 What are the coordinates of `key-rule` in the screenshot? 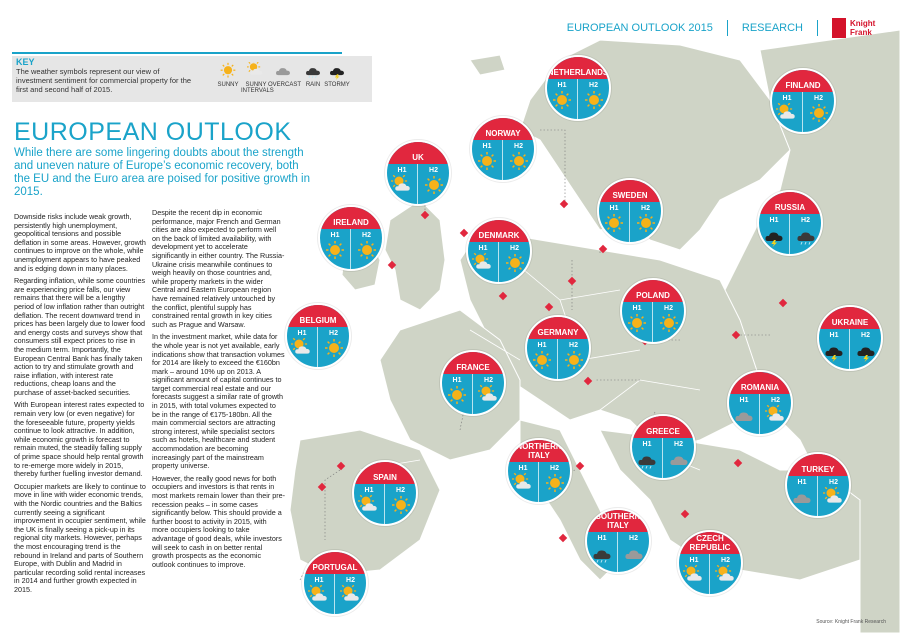 It's located at (177, 53).